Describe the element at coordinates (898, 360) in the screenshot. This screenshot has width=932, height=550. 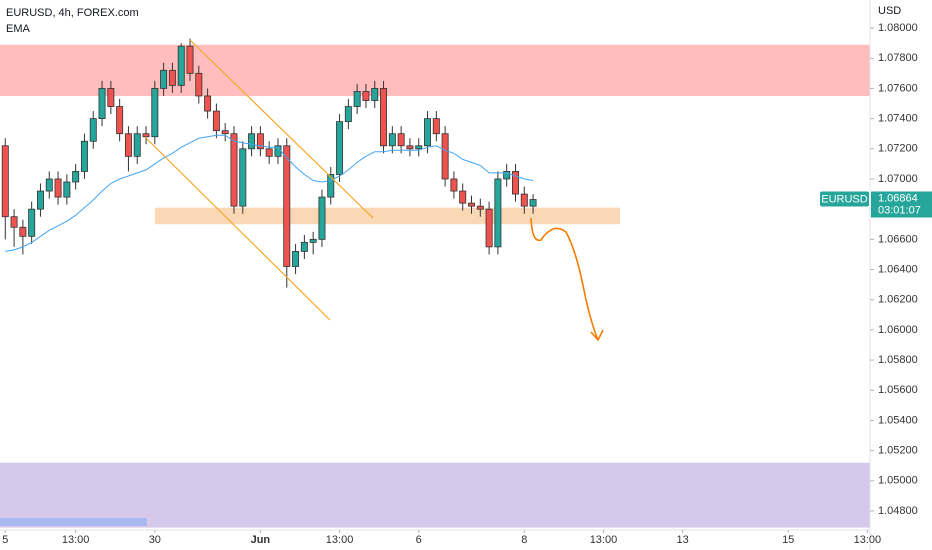
I see `y-tick-label: 1.05800` at that location.